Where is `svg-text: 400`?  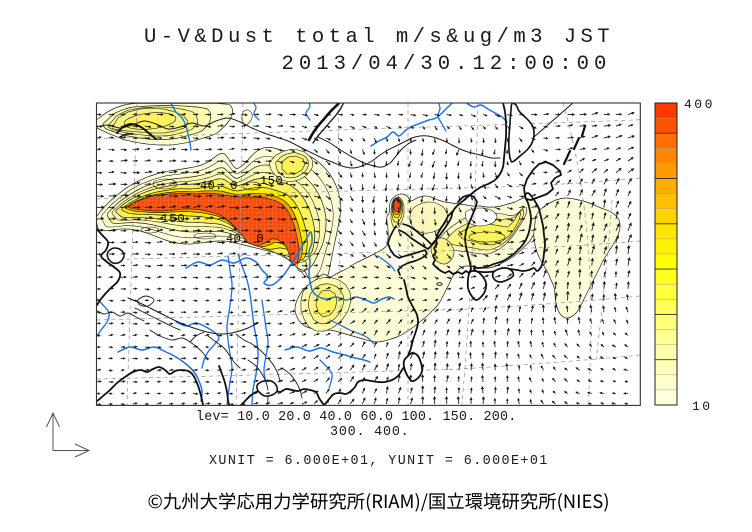
svg-text: 400 is located at coordinates (699, 104).